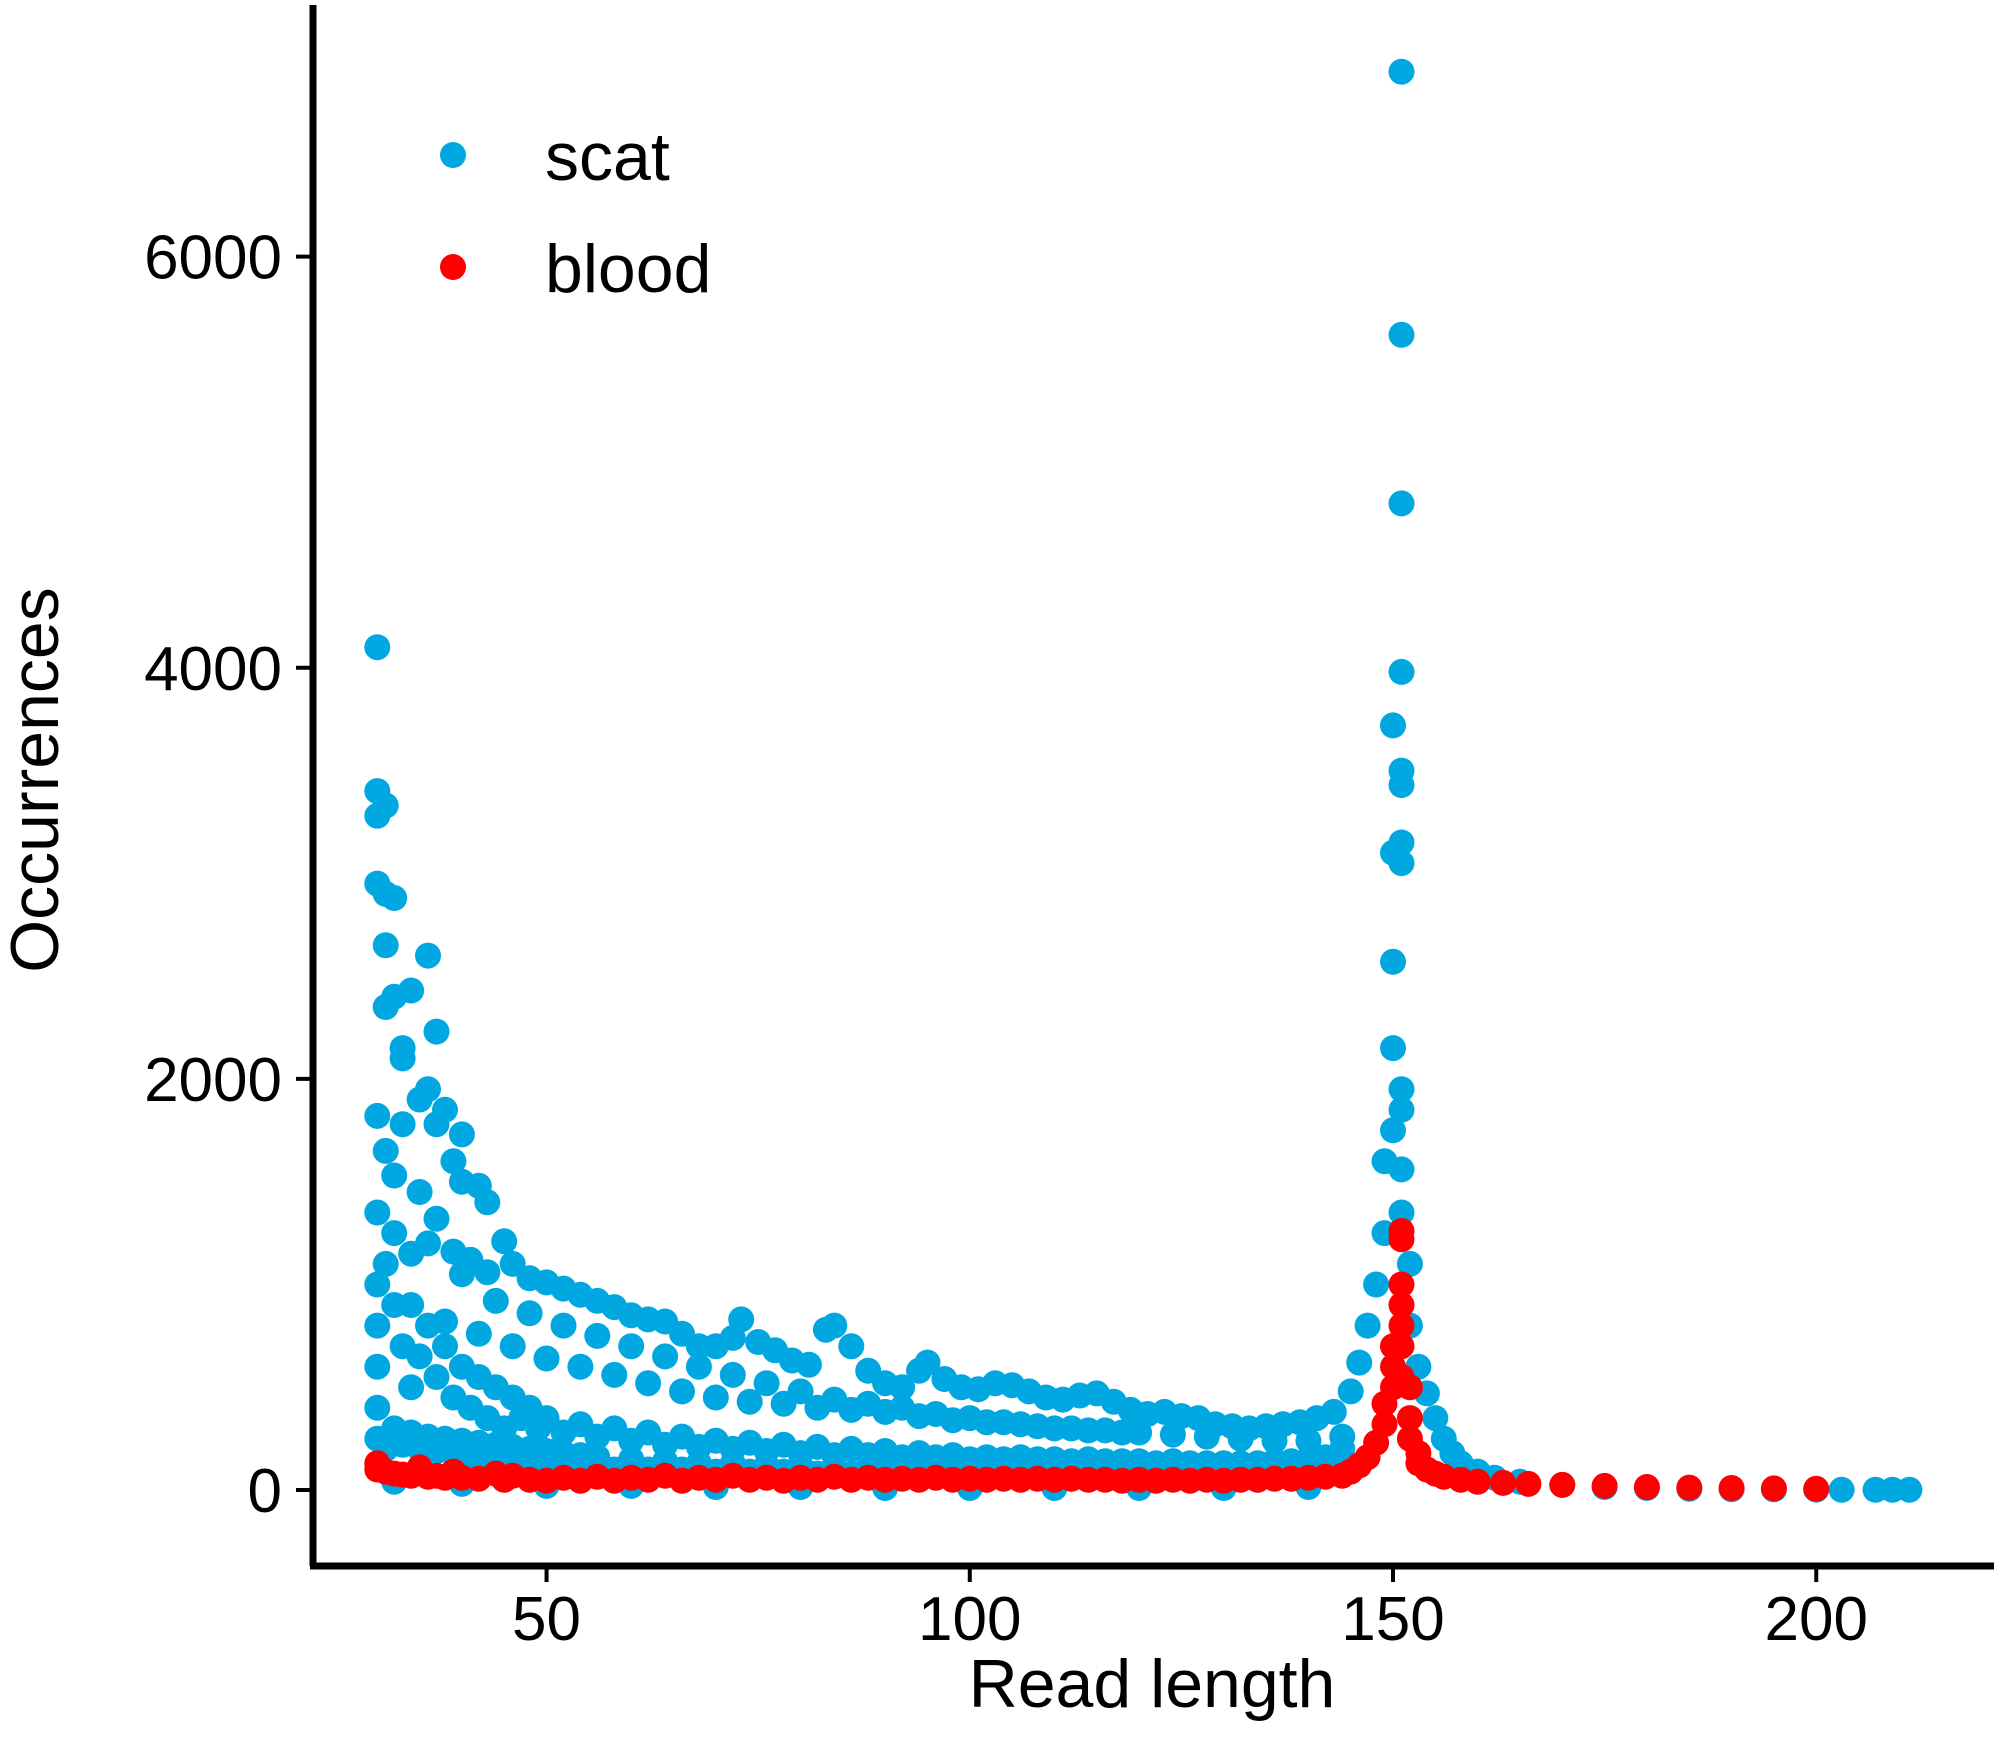 This screenshot has height=1748, width=1994. I want to click on series-blood, so click(1097, 1360).